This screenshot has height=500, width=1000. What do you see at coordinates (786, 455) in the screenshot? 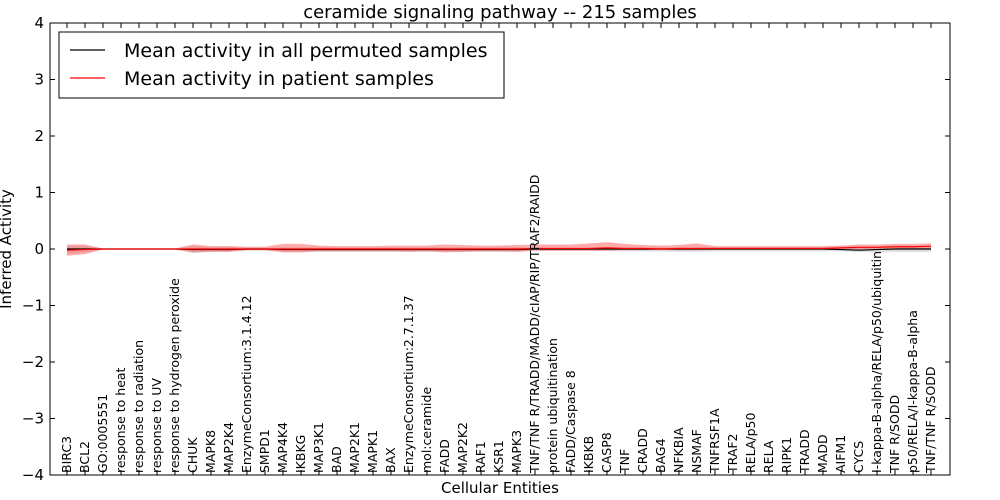
I see `category-label: RIPK1` at bounding box center [786, 455].